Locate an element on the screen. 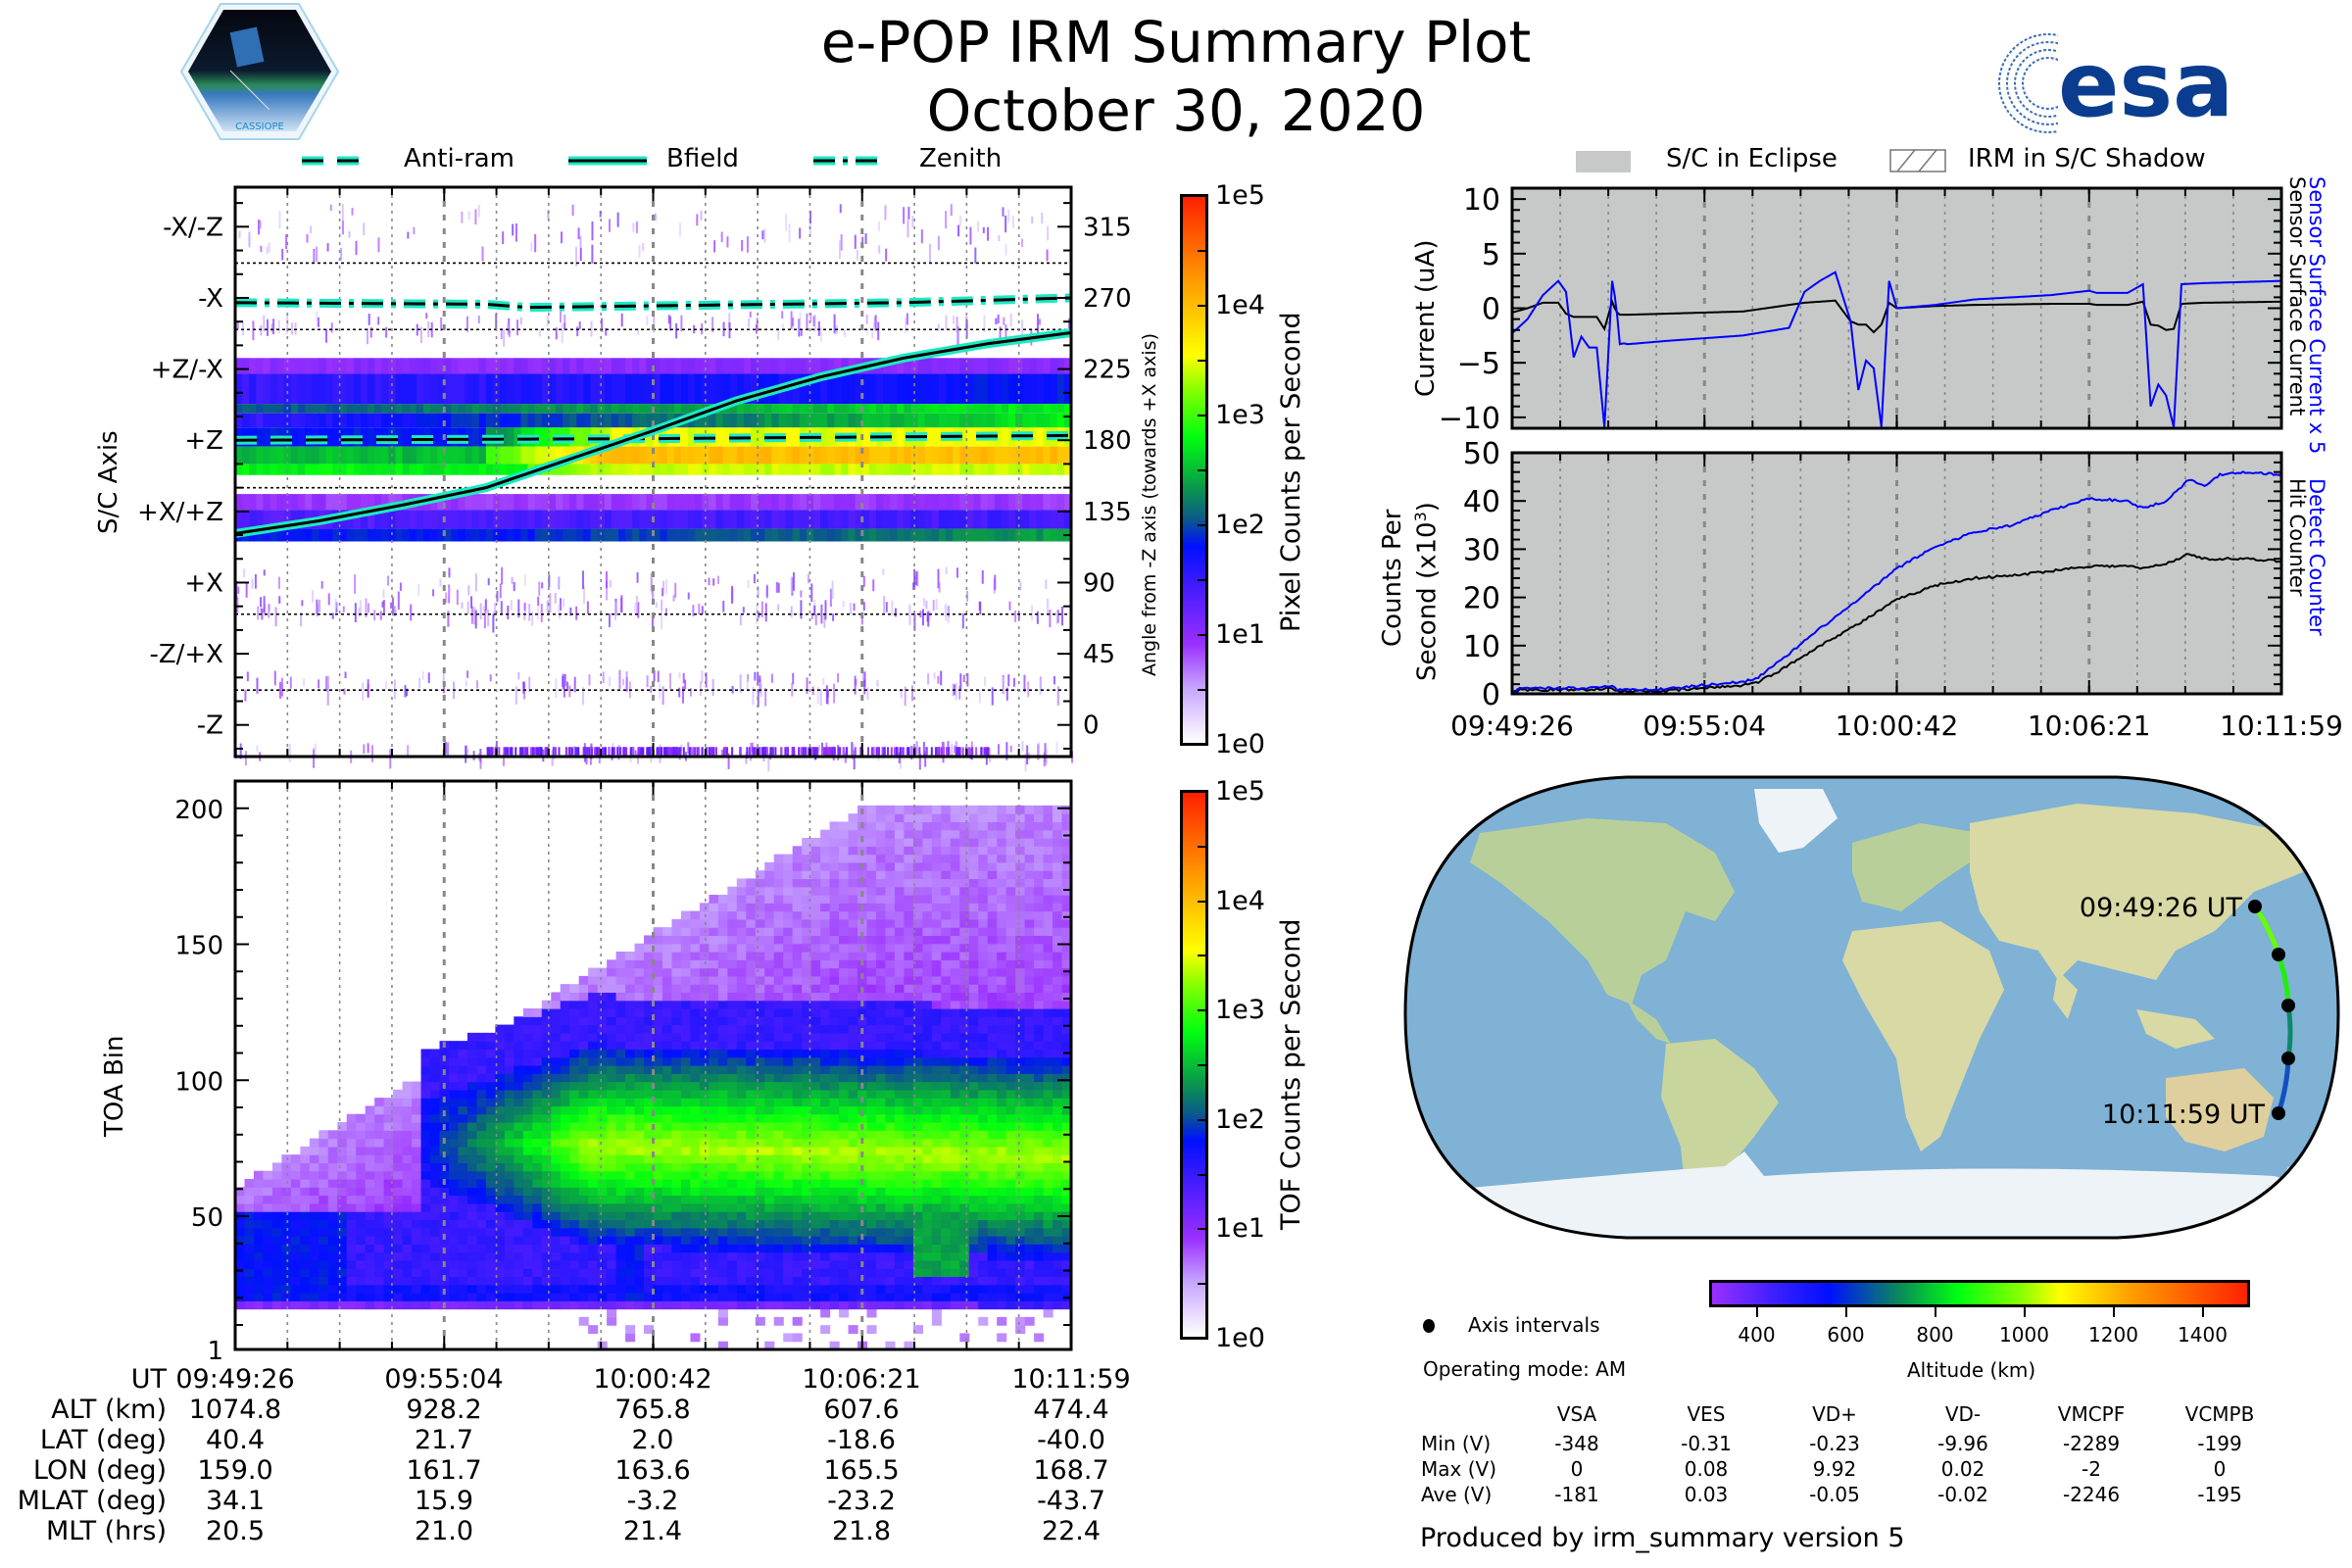  legend-shadow-label: IRM in S/C Shadow is located at coordinates (2087, 158).